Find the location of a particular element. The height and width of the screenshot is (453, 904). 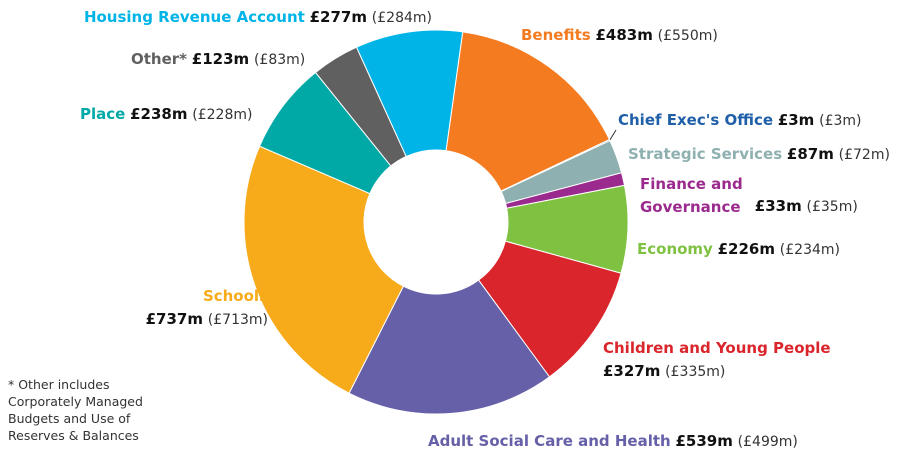

category-label: Children and Young People is located at coordinates (717, 348).